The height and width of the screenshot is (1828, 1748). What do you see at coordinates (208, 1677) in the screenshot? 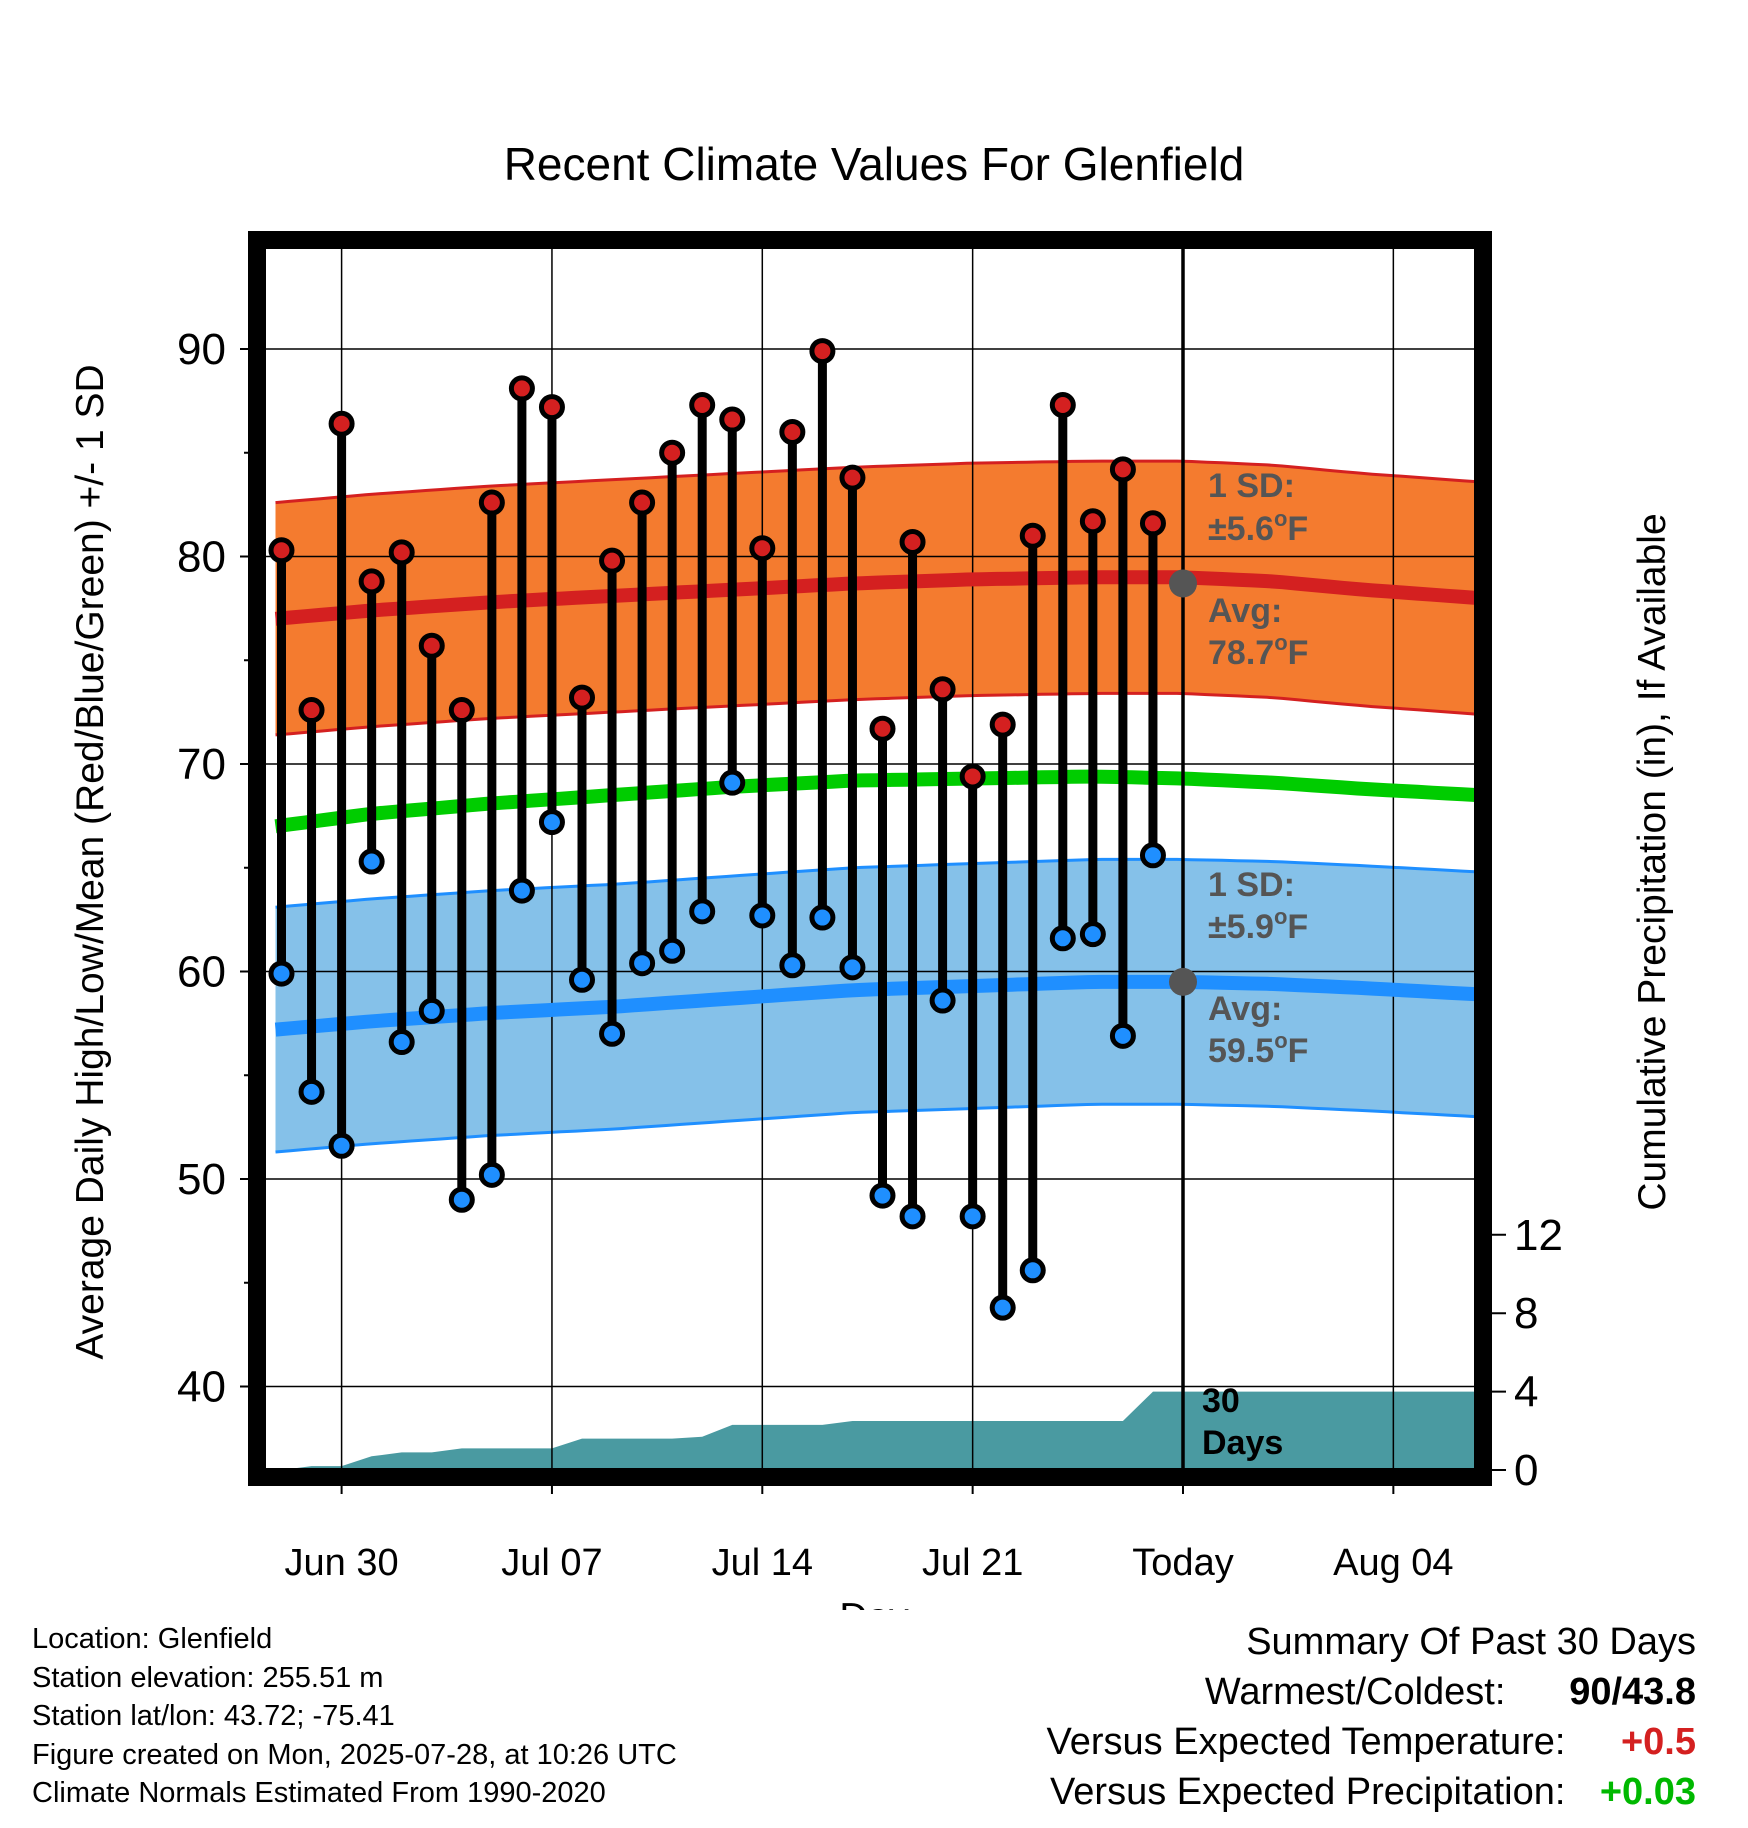
I see `elevation-text: Station elevation: 255.51 m` at bounding box center [208, 1677].